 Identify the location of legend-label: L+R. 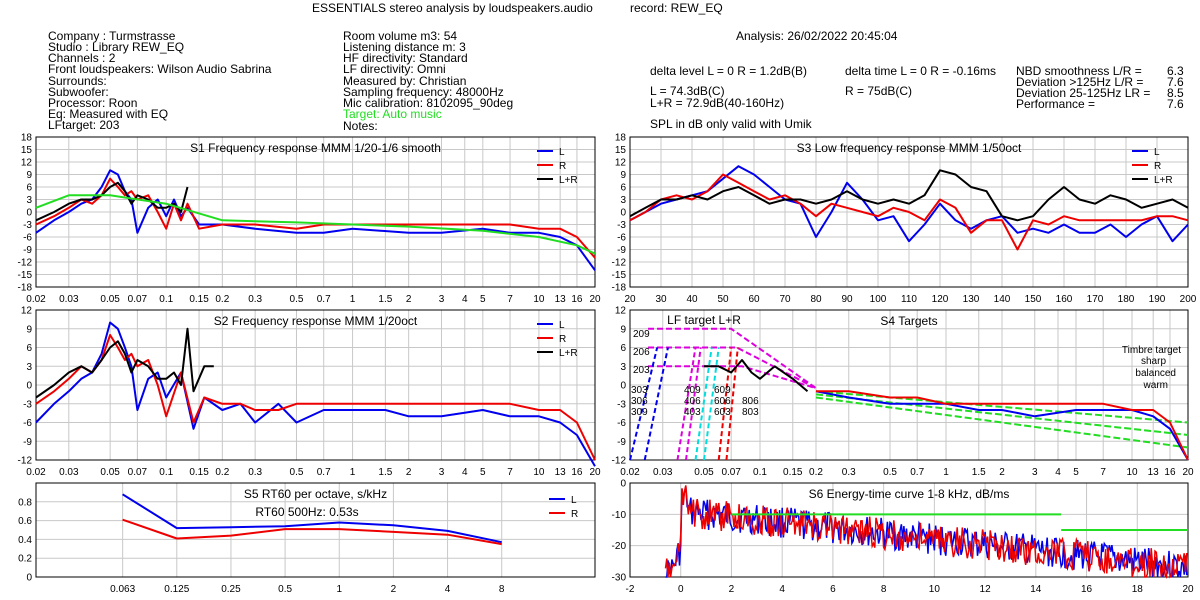
(568, 180).